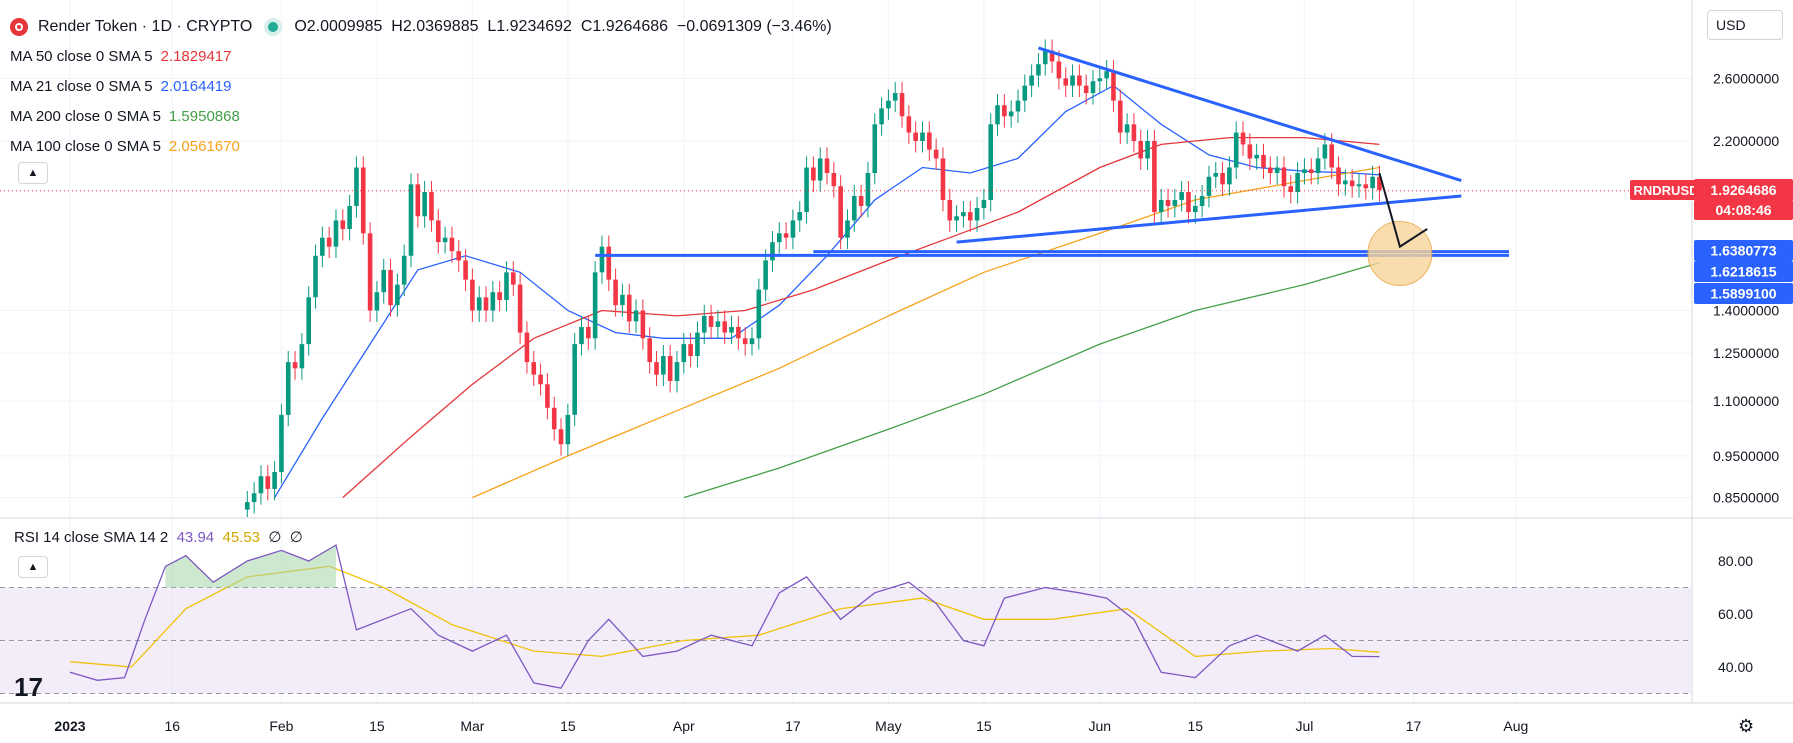 The width and height of the screenshot is (1793, 743). What do you see at coordinates (33, 567) in the screenshot?
I see `collapse-rsi-button: ▲` at bounding box center [33, 567].